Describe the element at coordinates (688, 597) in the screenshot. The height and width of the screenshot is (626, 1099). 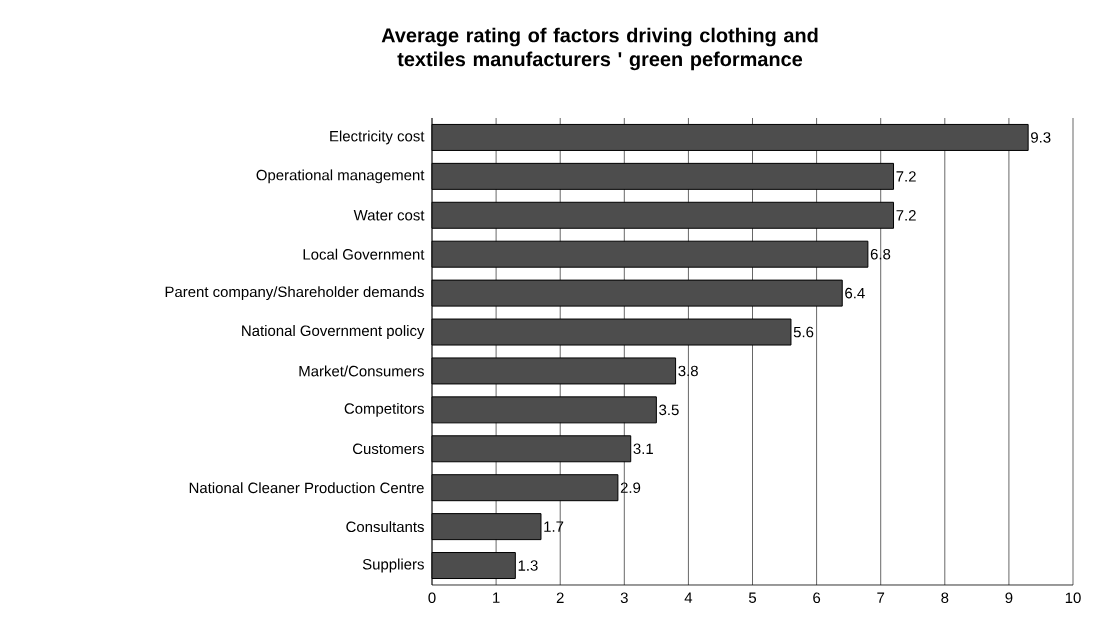
I see `x-tick-label: 4` at that location.